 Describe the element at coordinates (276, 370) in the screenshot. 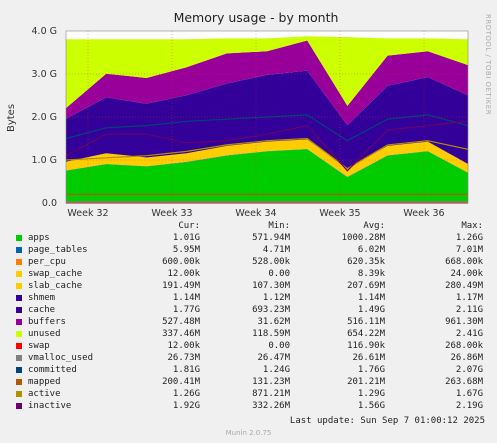

I see `legend-value-min: 1.24G` at that location.